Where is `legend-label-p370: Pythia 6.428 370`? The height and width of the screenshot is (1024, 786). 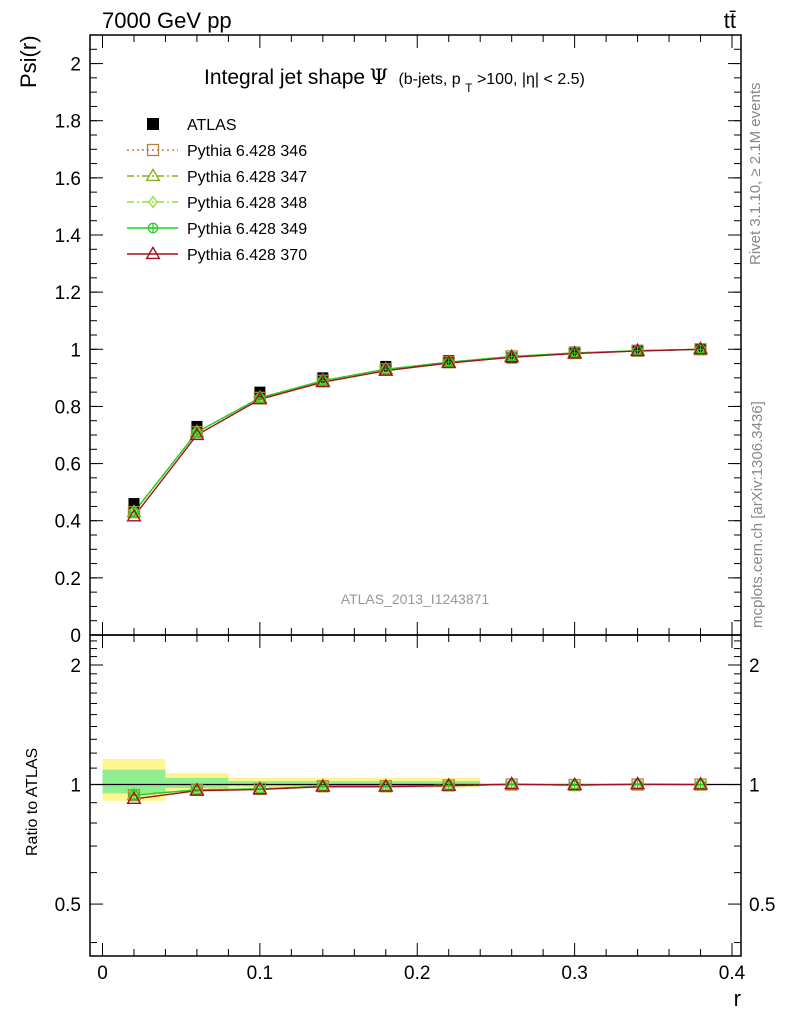 legend-label-p370: Pythia 6.428 370 is located at coordinates (247, 255).